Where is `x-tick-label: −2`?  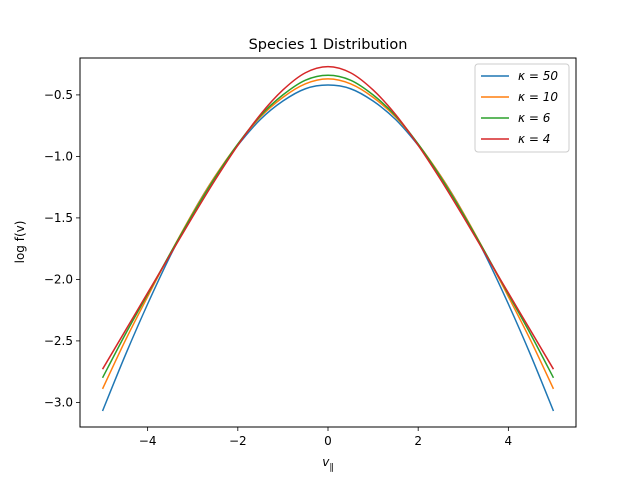 x-tick-label: −2 is located at coordinates (238, 441).